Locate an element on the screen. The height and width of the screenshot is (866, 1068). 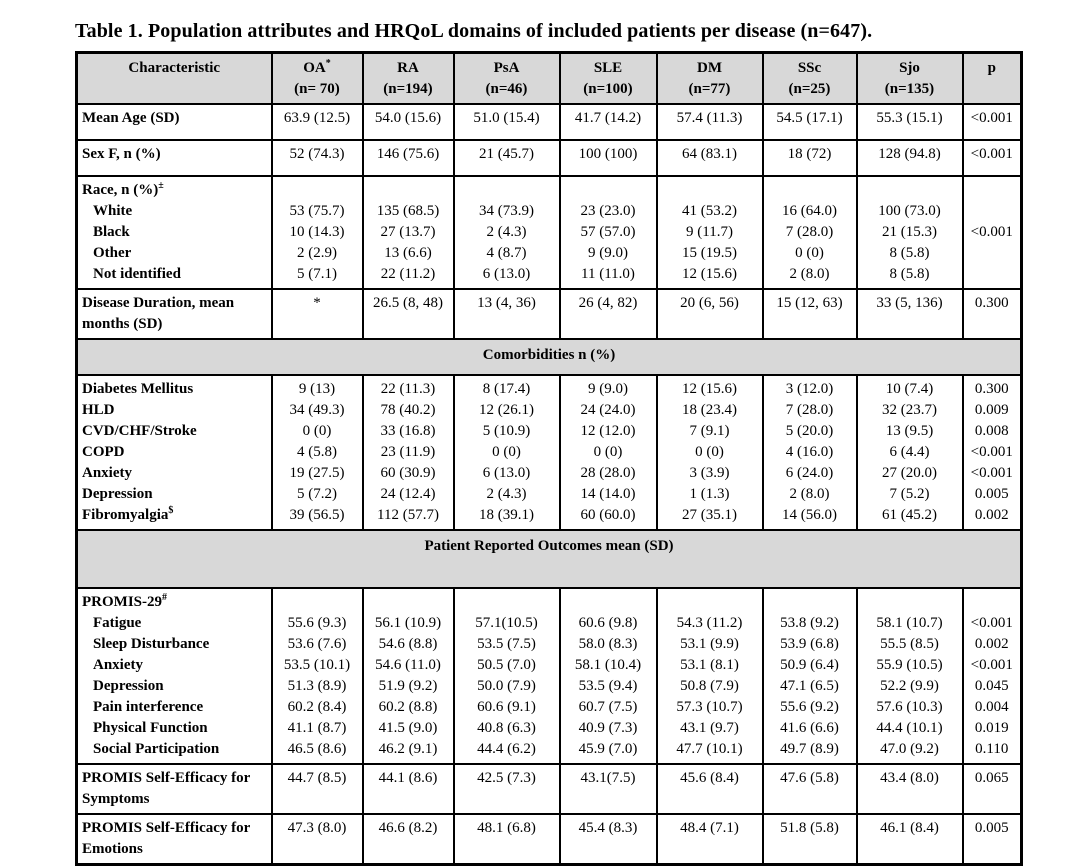
value-cell: 53 (75.7) 10 (14.3) 2 (2.9) 5 (7.1) is located at coordinates (317, 232).